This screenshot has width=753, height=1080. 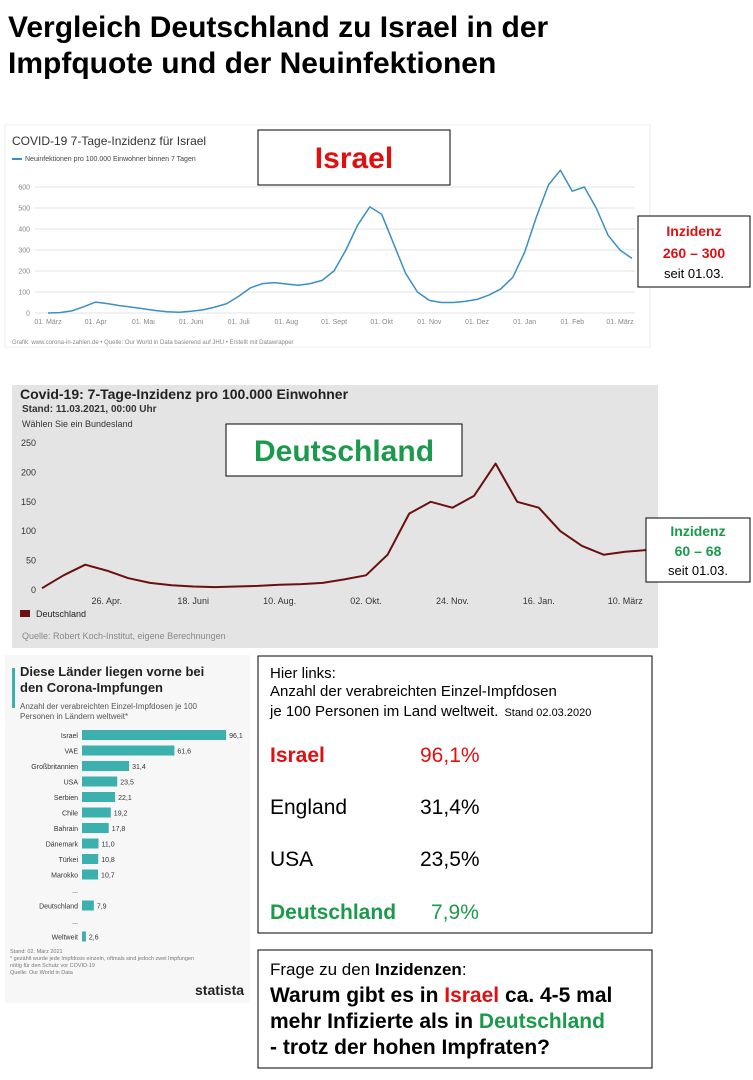 I want to click on value-label: 19,2, so click(x=121, y=814).